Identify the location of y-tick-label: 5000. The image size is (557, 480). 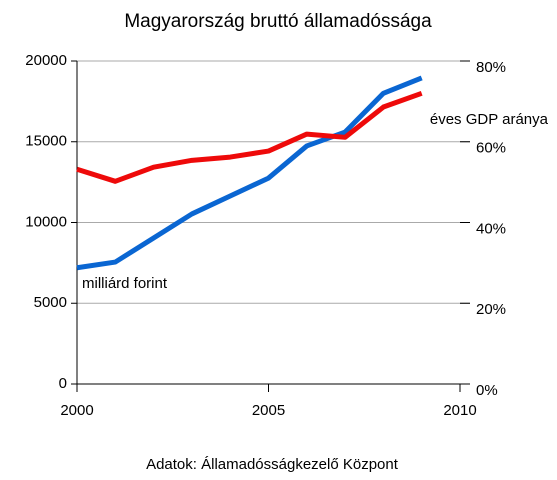
(50, 302).